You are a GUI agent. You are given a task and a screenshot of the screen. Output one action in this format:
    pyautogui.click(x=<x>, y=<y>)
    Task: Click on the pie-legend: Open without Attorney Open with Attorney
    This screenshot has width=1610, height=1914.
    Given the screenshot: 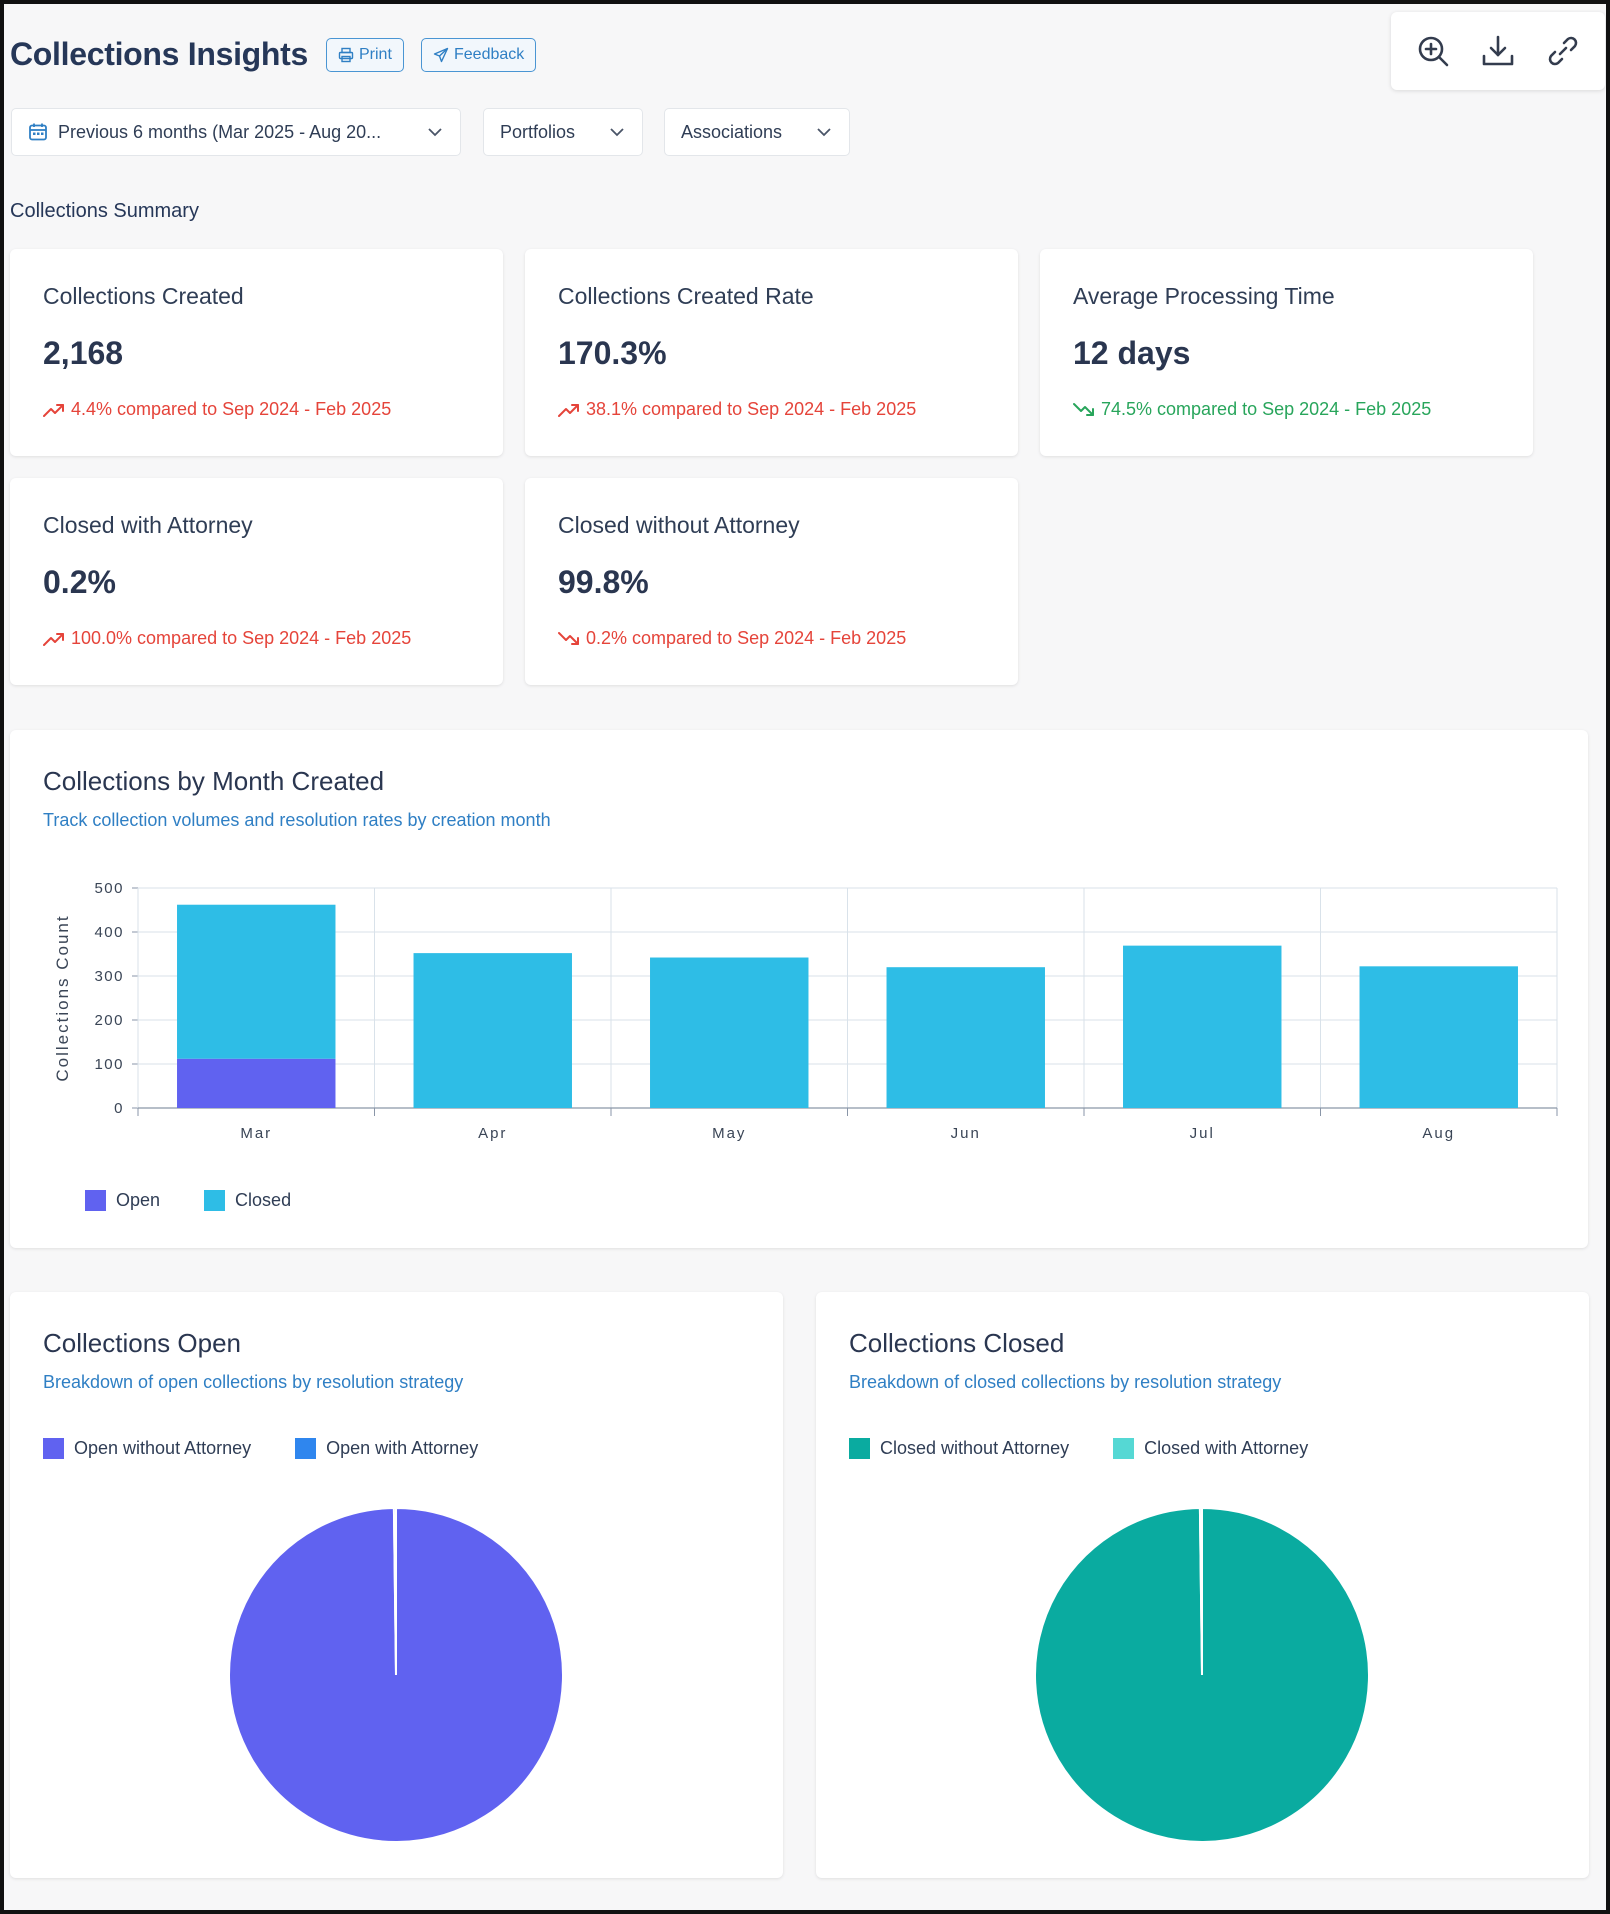 What is the action you would take?
    pyautogui.click(x=260, y=1448)
    